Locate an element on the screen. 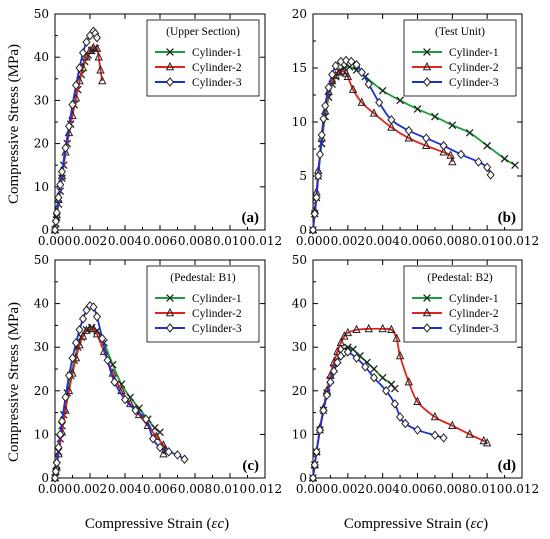 The width and height of the screenshot is (550, 539). x-axis-label-left: Compressive Strain (εc) is located at coordinates (157, 524).